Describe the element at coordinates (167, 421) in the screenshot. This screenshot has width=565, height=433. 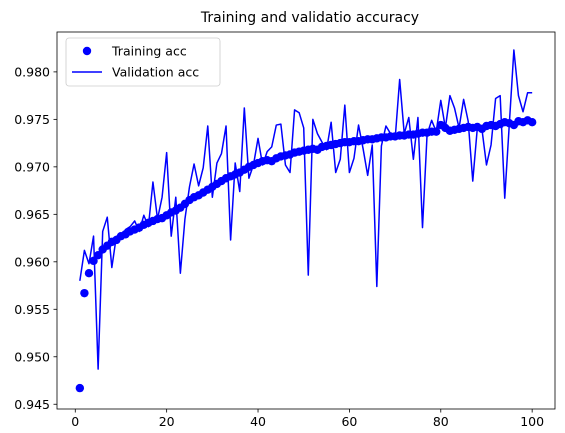
I see `x-tick-label: 20` at that location.